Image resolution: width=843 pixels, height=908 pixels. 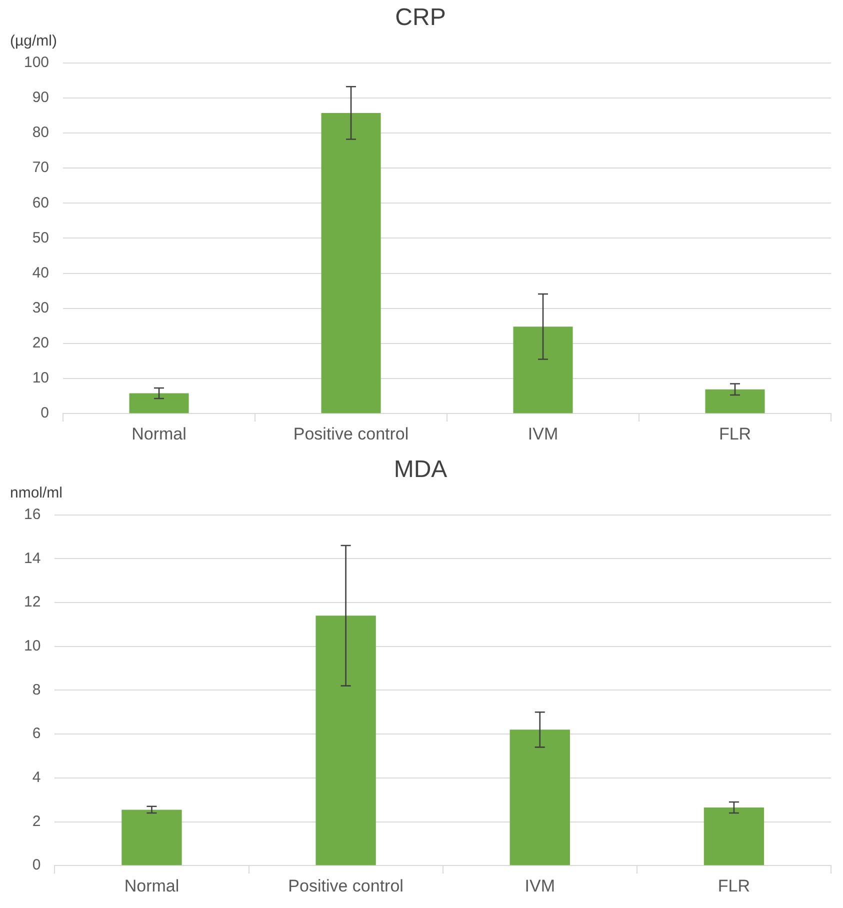 What do you see at coordinates (36, 777) in the screenshot?
I see `y-tick-label: 4` at bounding box center [36, 777].